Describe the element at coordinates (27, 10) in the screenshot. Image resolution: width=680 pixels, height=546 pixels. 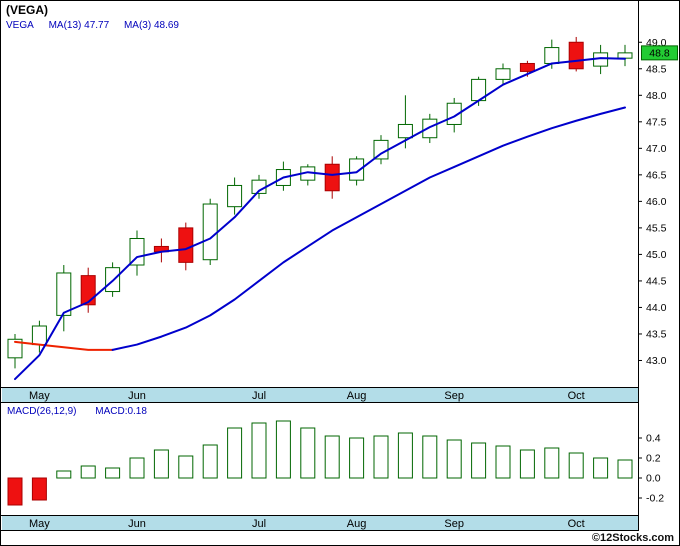
I see `chart-title: (VEGA)` at that location.